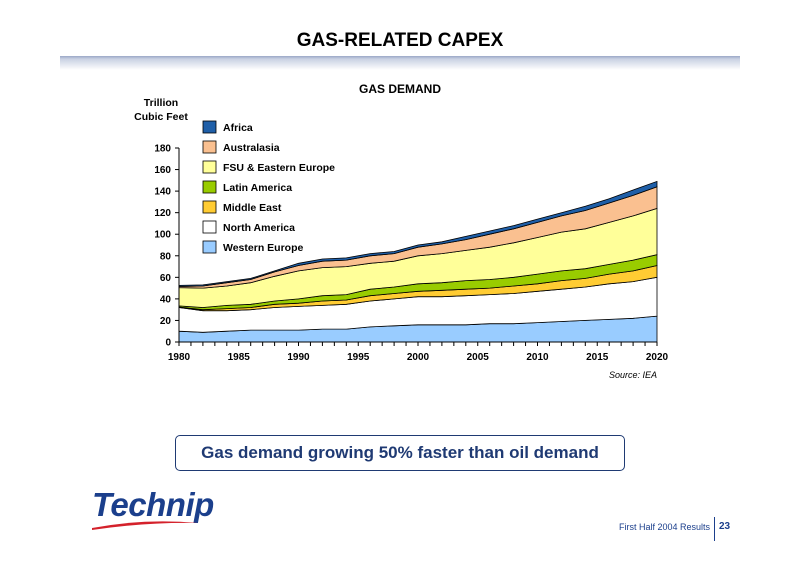 The width and height of the screenshot is (800, 565). I want to click on legend-label-australasia: Australasia, so click(251, 148).